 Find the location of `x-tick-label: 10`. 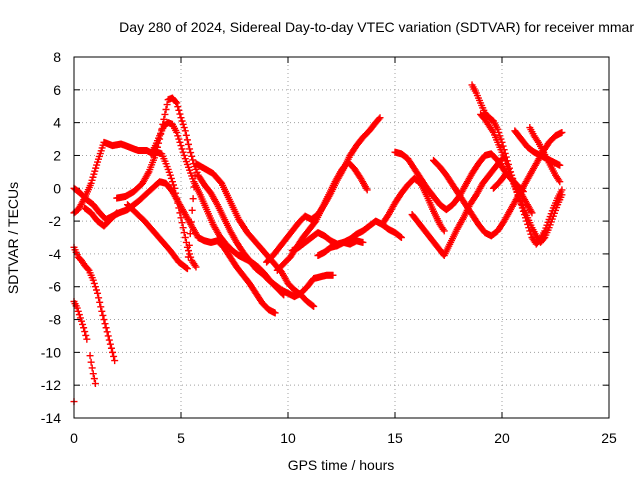

x-tick-label: 10 is located at coordinates (288, 438).